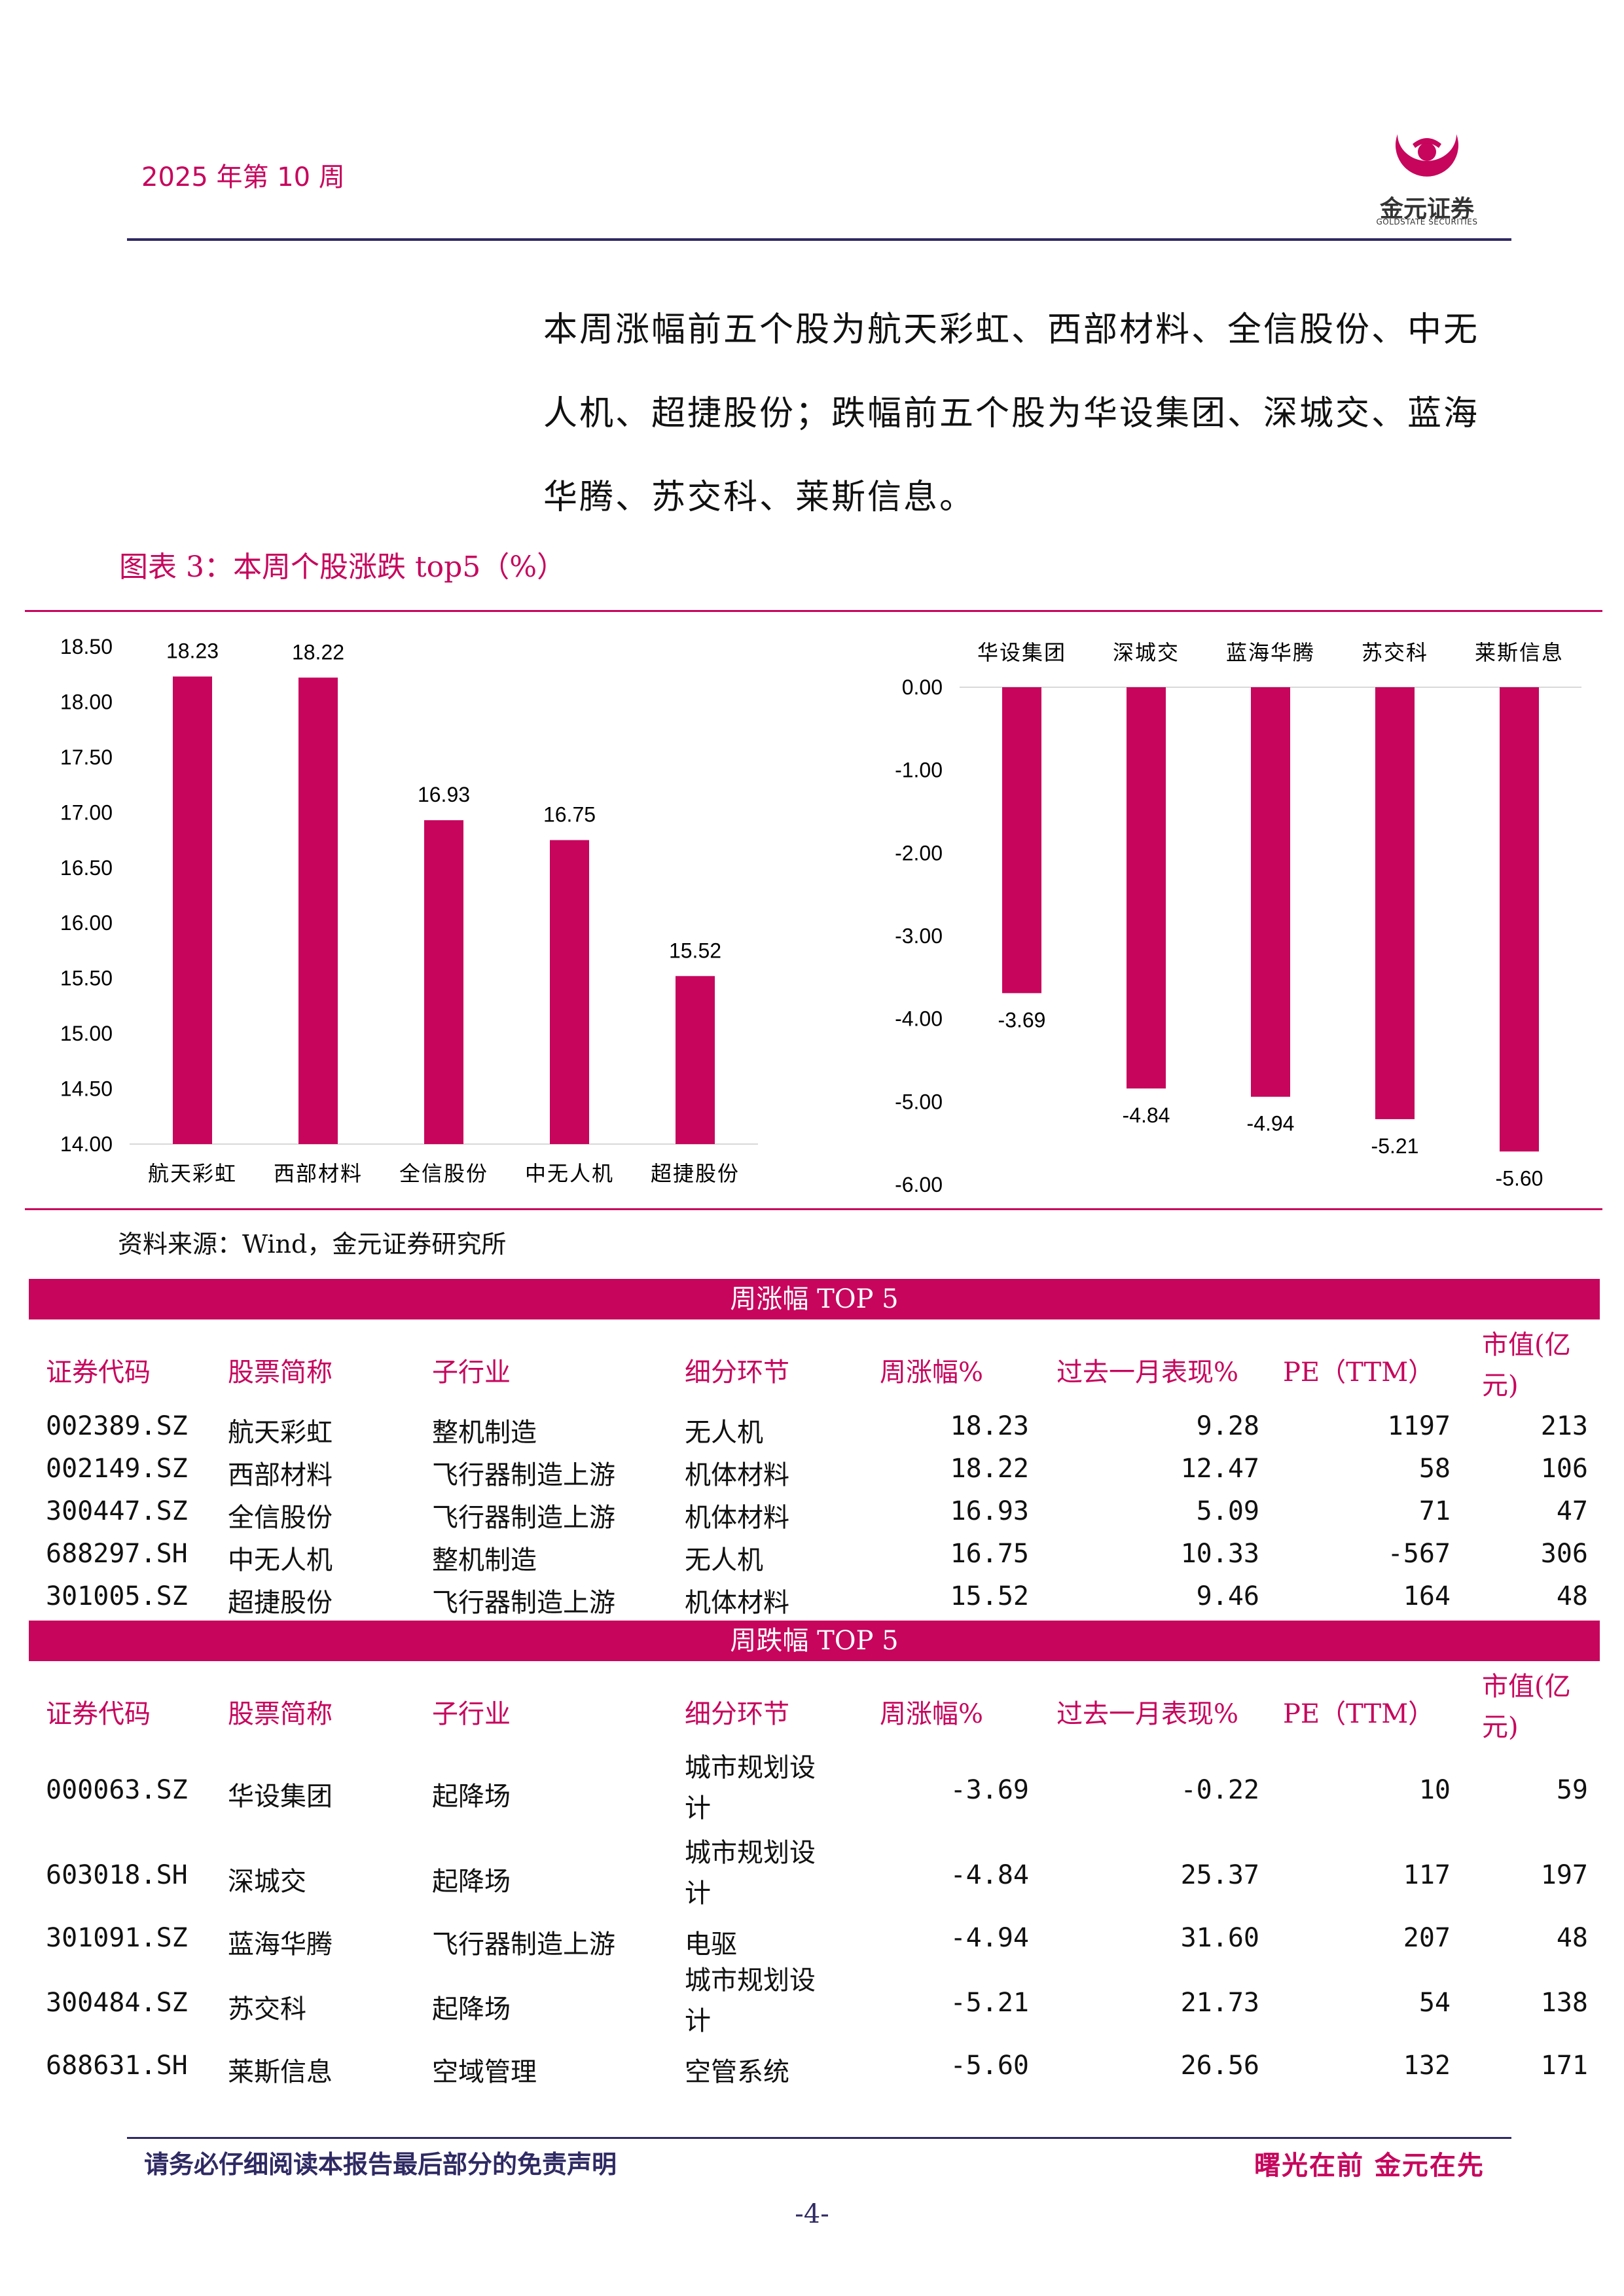  I want to click on cell-code: 301005.SZ, so click(117, 1596).